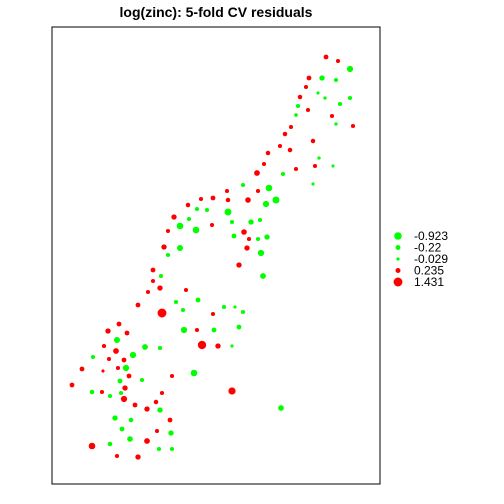  Describe the element at coordinates (216, 12) in the screenshot. I see `chart-title: log(zinc): 5-fold CV residuals` at that location.